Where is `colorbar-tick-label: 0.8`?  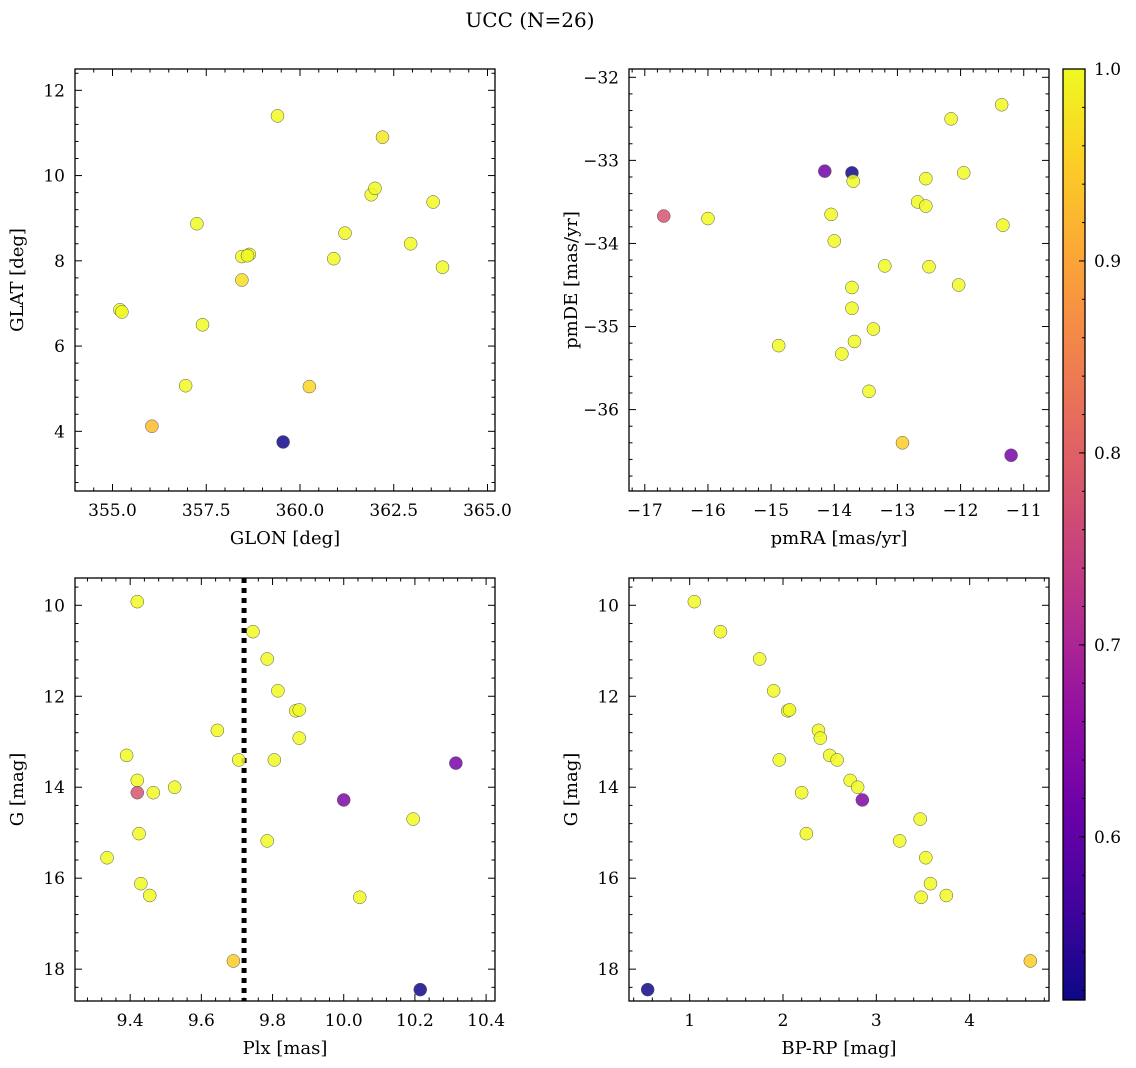
colorbar-tick-label: 0.8 is located at coordinates (1107, 454).